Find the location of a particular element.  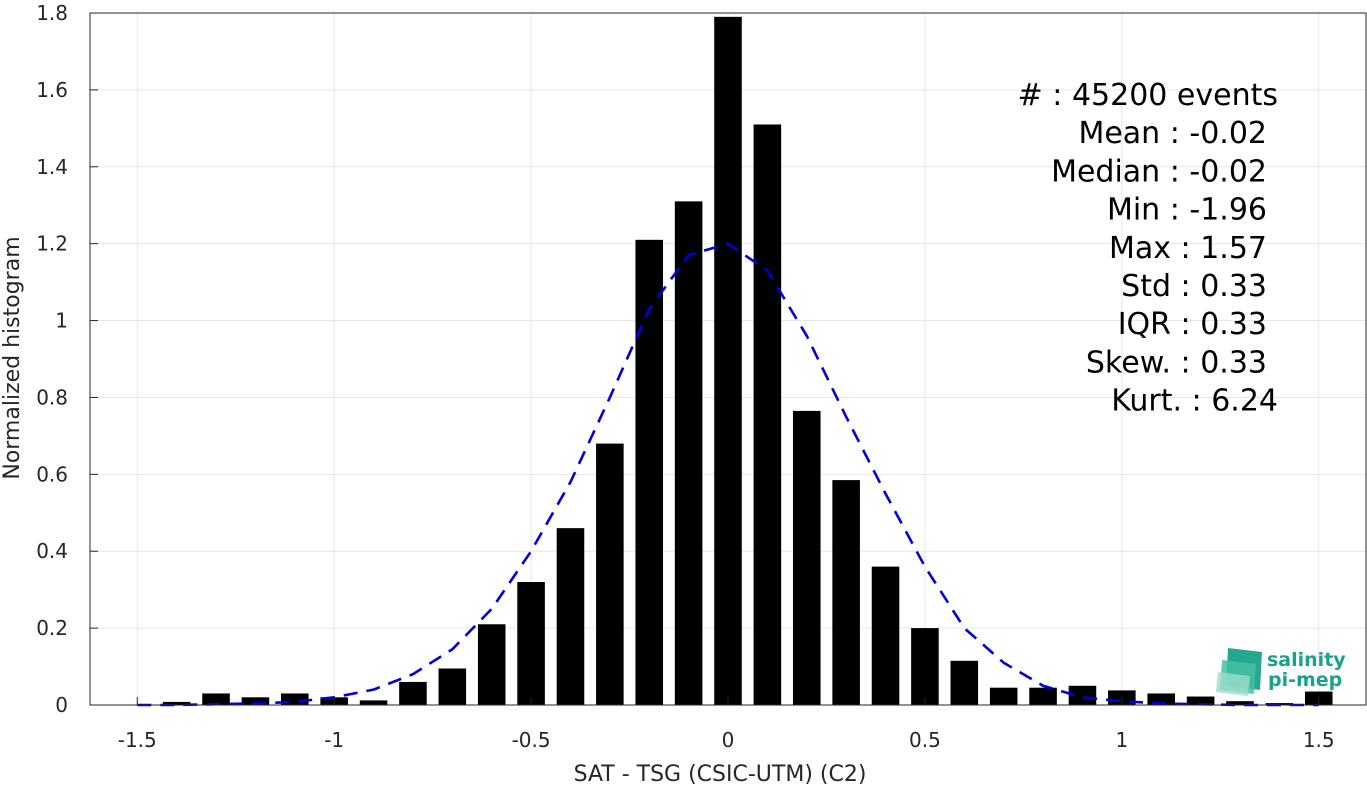

y-tick-label: 1.2 is located at coordinates (52, 244).